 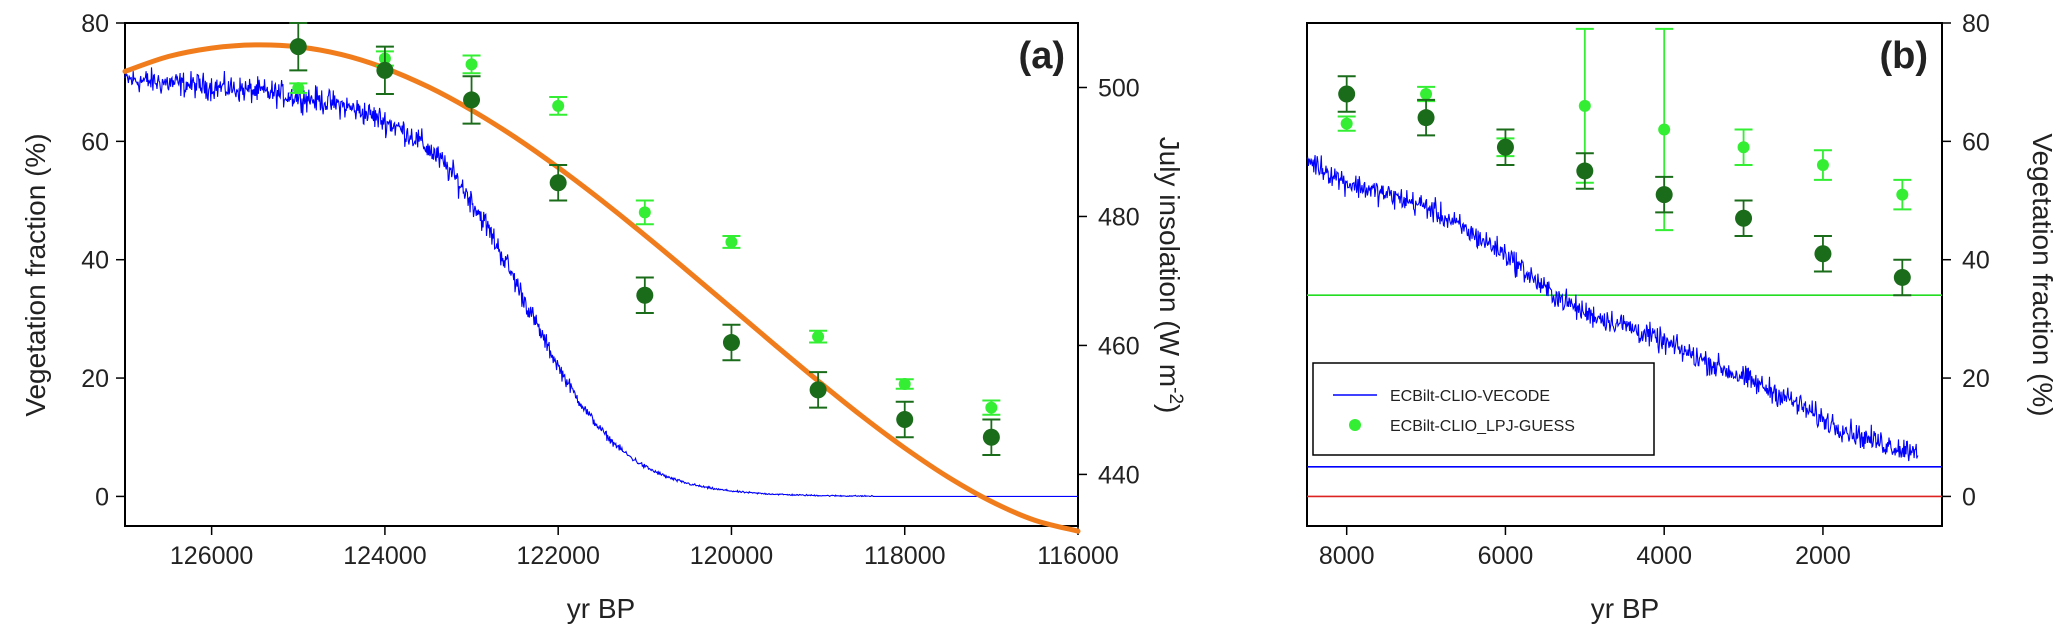 What do you see at coordinates (1169, 408) in the screenshot?
I see `panel-a-right-axis-title-end: )` at bounding box center [1169, 408].